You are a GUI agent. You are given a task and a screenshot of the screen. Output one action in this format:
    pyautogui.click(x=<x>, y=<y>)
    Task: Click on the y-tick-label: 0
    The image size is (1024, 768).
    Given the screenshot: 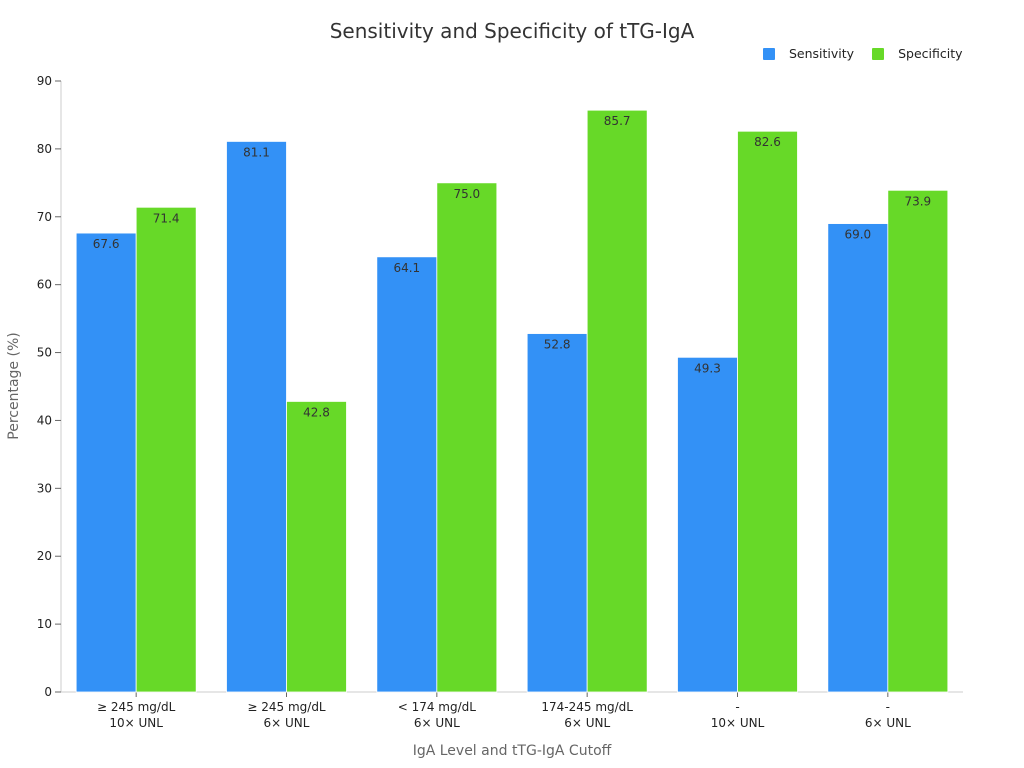 What is the action you would take?
    pyautogui.click(x=48, y=692)
    